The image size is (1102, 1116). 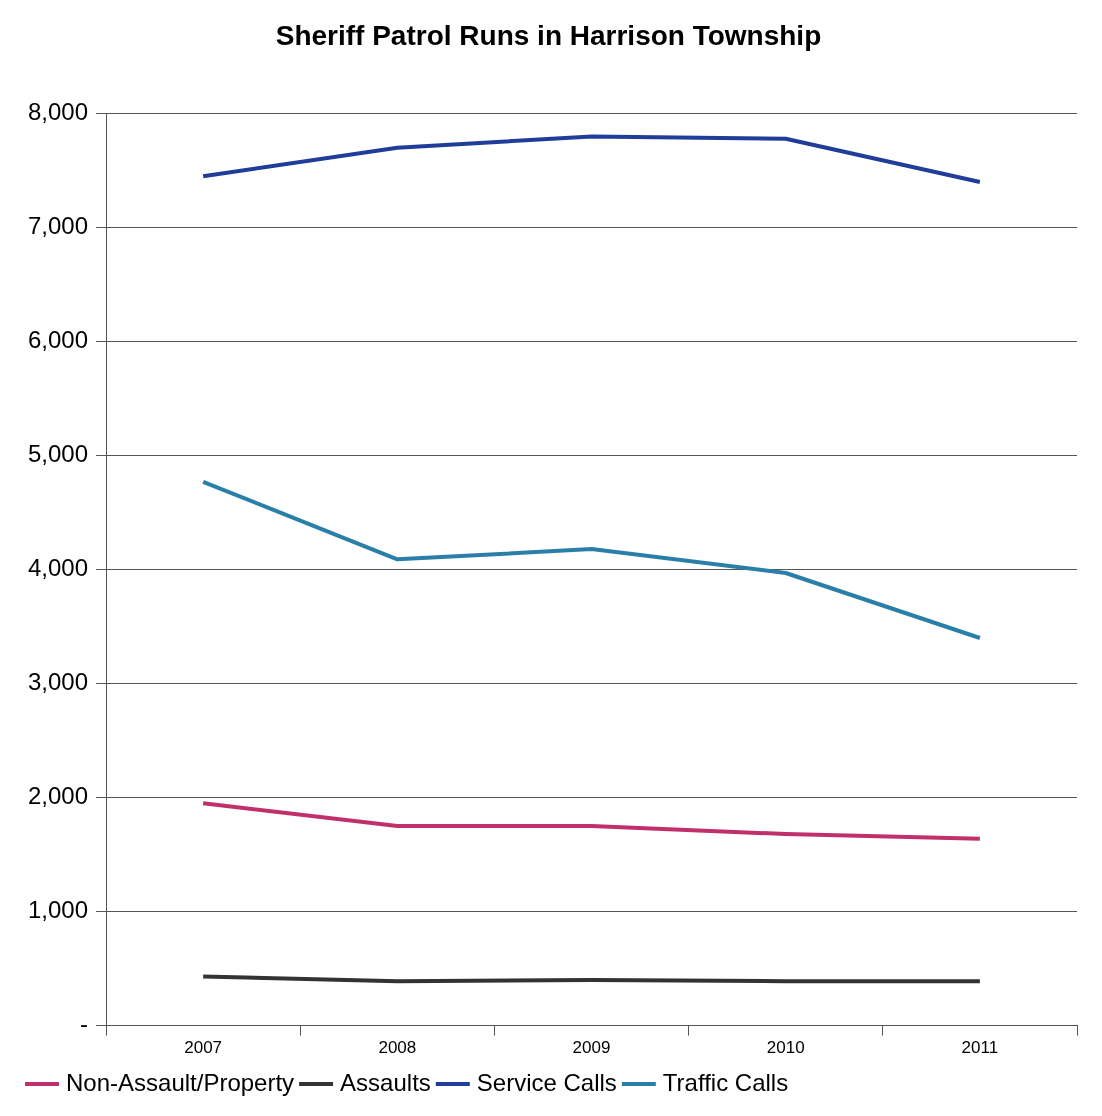 What do you see at coordinates (58, 454) in the screenshot?
I see `y-tick-label: 5,000` at bounding box center [58, 454].